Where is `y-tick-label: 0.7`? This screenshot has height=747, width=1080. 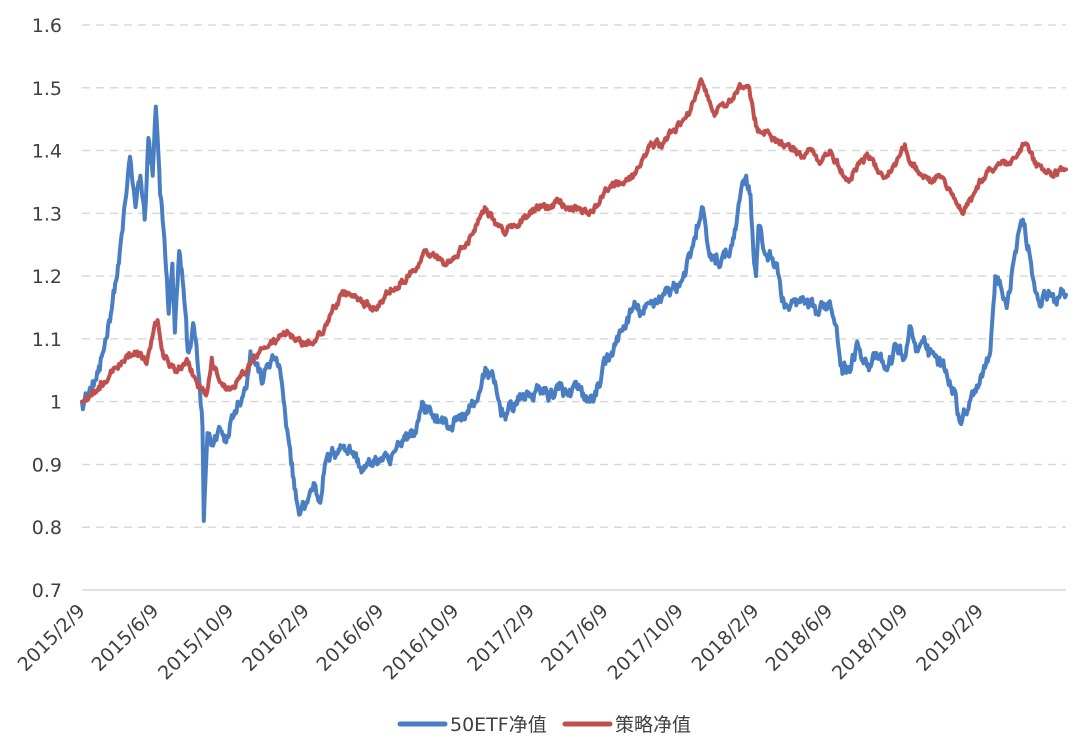 y-tick-label: 0.7 is located at coordinates (47, 591).